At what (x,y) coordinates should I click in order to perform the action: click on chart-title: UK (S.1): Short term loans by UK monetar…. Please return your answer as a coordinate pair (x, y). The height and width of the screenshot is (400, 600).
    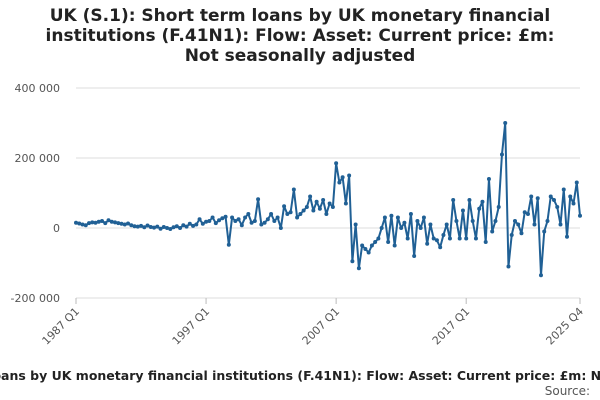
    Looking at the image, I should click on (300, 36).